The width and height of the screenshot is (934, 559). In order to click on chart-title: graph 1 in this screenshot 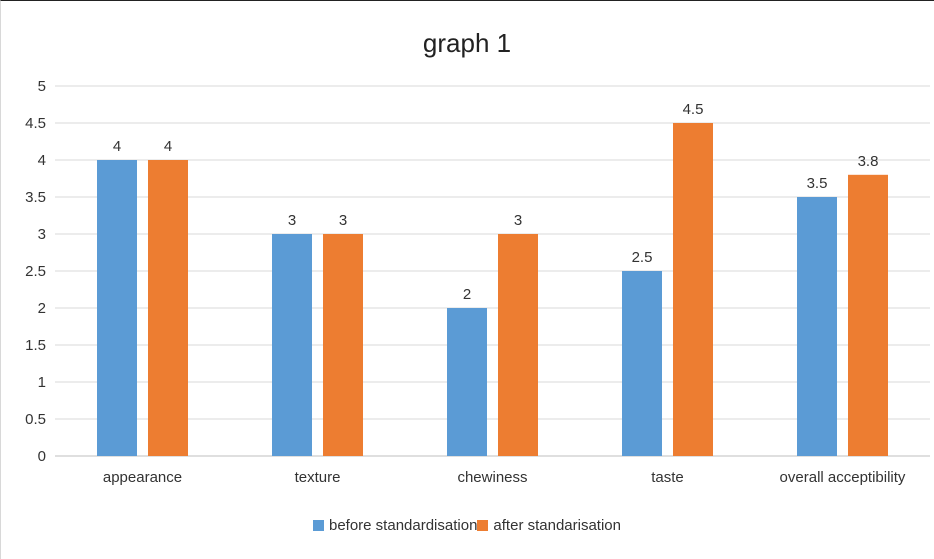, I will do `click(467, 43)`.